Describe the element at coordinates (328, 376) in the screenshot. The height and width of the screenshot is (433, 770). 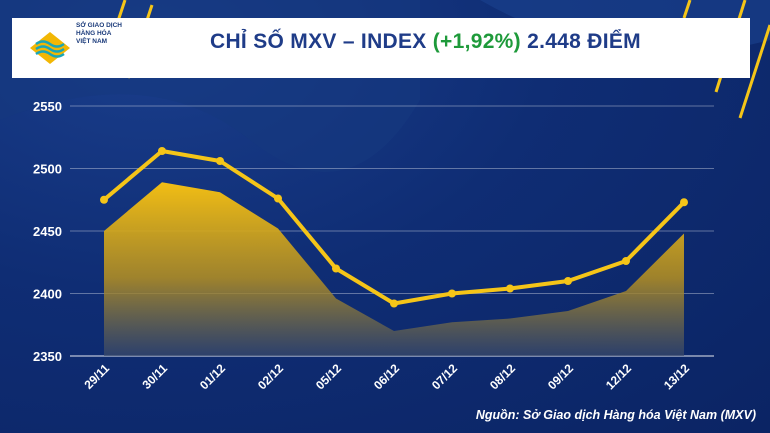
I see `x-tick-label: 05/12` at that location.